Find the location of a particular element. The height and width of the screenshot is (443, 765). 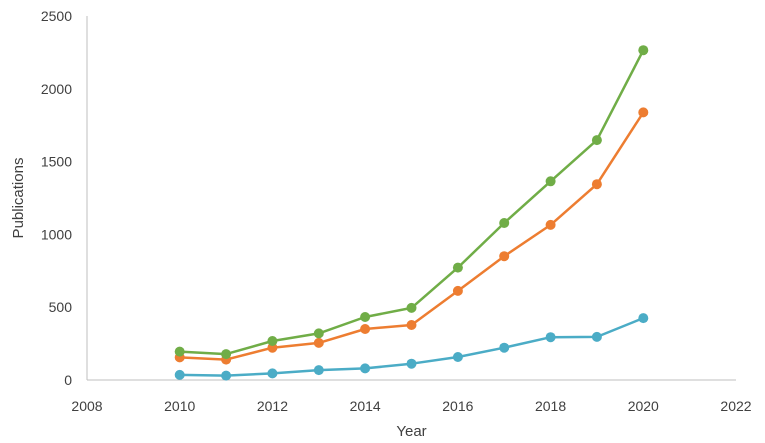

y-tick-labels: 0 500 1000 1500 2000 2500 is located at coordinates (56, 198).